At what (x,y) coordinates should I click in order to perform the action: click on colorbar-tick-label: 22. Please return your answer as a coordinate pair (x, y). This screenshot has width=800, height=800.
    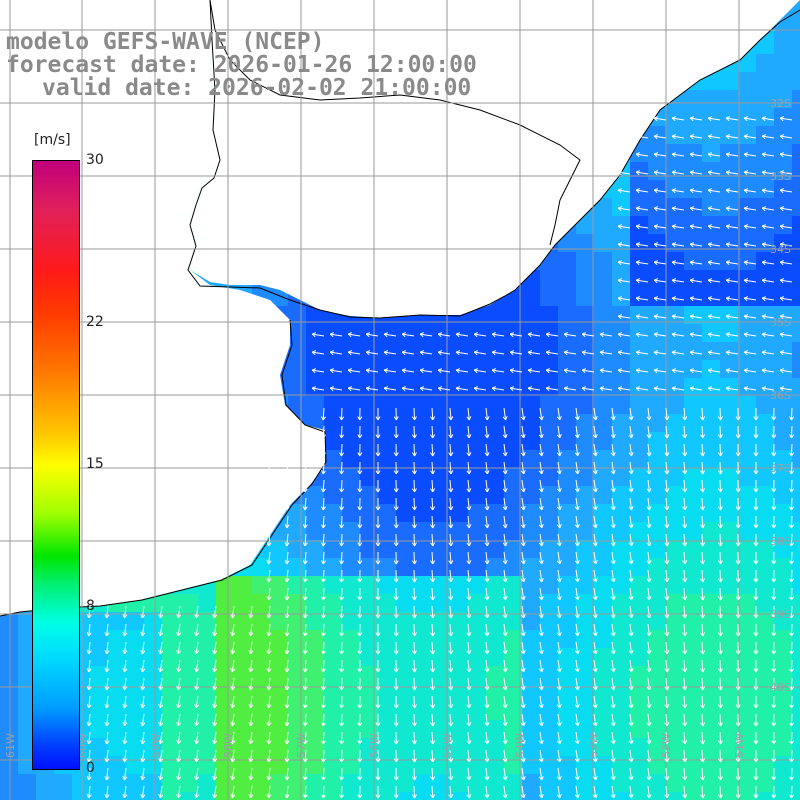
    Looking at the image, I should click on (95, 322).